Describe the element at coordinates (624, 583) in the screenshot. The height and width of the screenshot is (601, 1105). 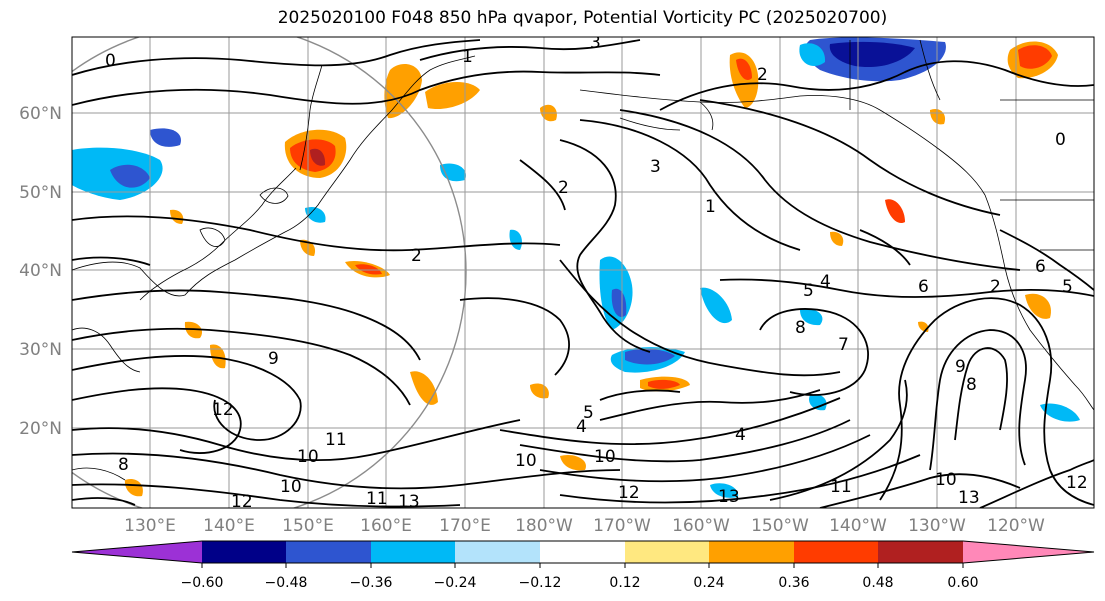
I see `colorbar-tick-label: 0.12` at that location.